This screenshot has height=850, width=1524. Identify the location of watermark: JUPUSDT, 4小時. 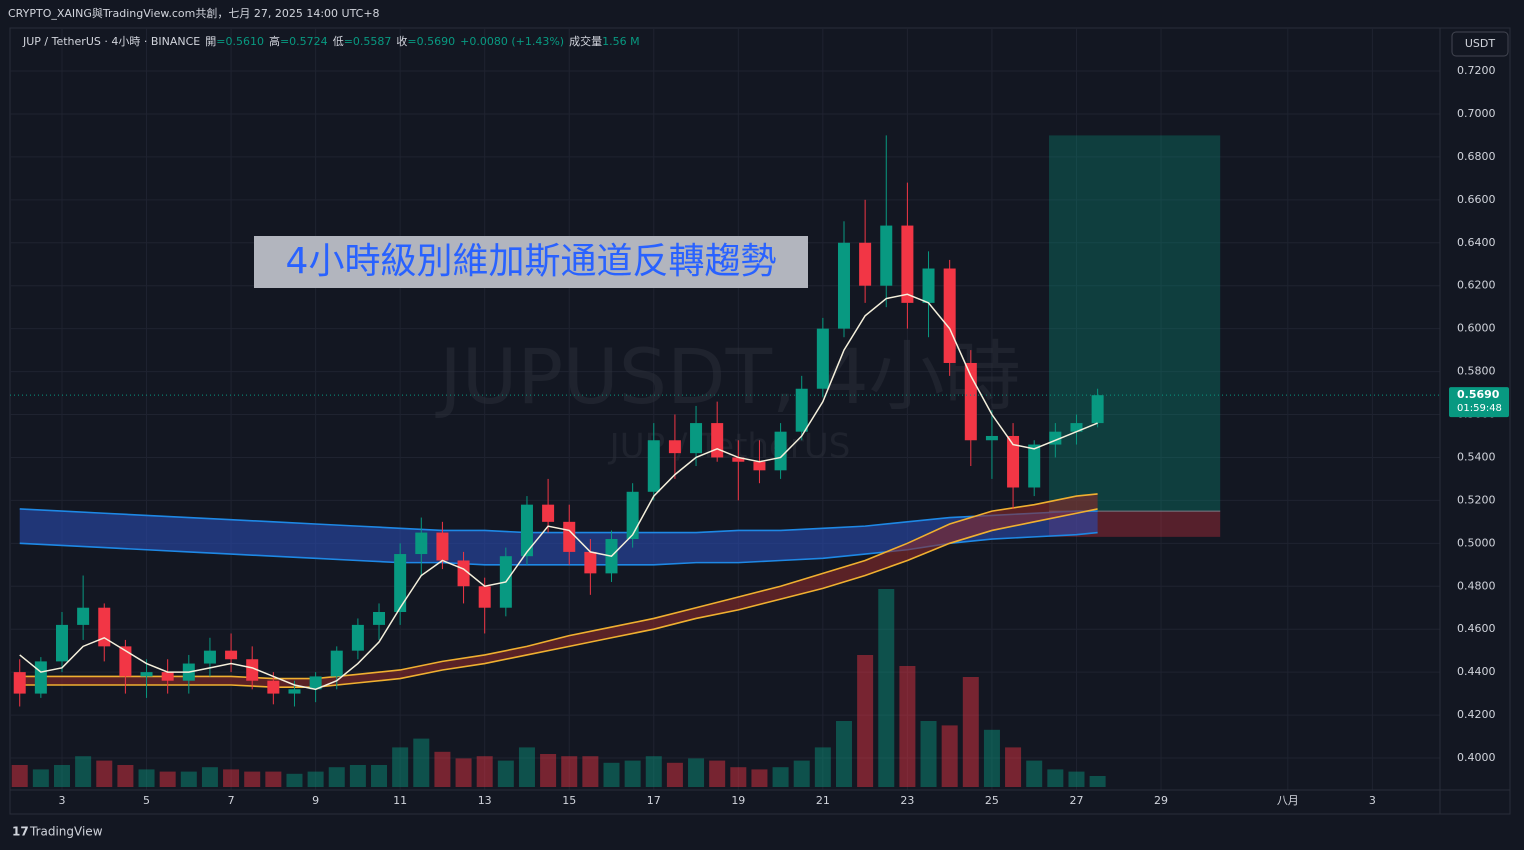
(727, 376).